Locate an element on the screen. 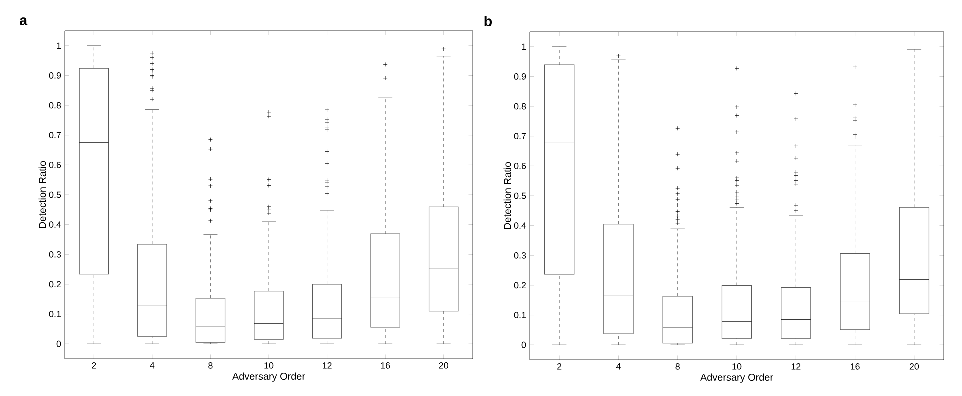 The height and width of the screenshot is (396, 962). chart-title: a is located at coordinates (24, 22).